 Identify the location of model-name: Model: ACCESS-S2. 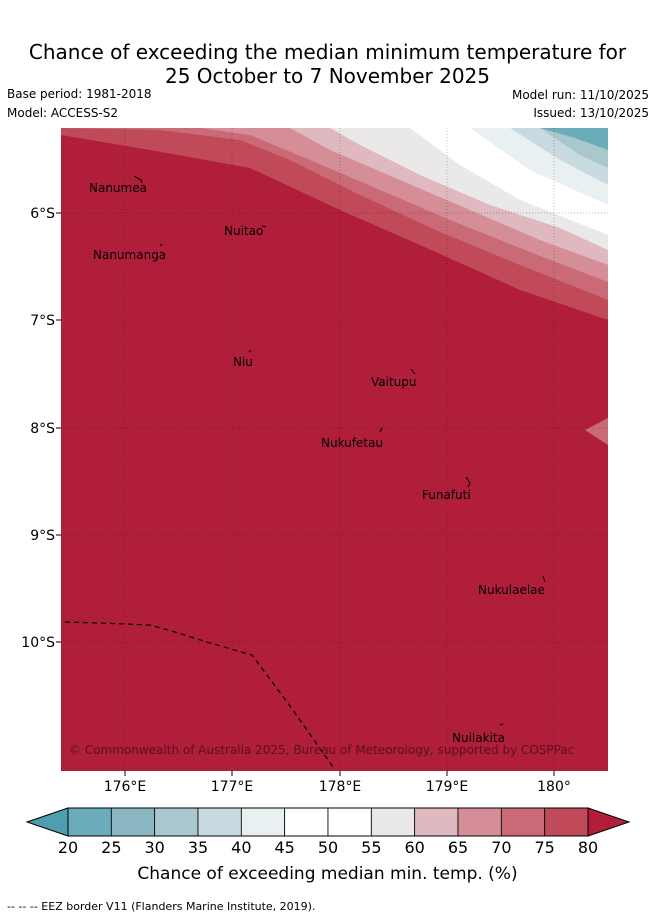
(63, 113).